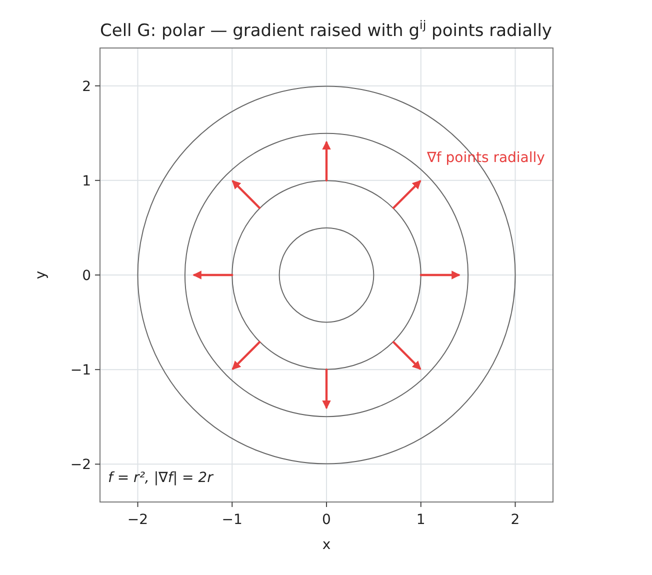  Describe the element at coordinates (86, 181) in the screenshot. I see `y-tick-label: 1` at that location.